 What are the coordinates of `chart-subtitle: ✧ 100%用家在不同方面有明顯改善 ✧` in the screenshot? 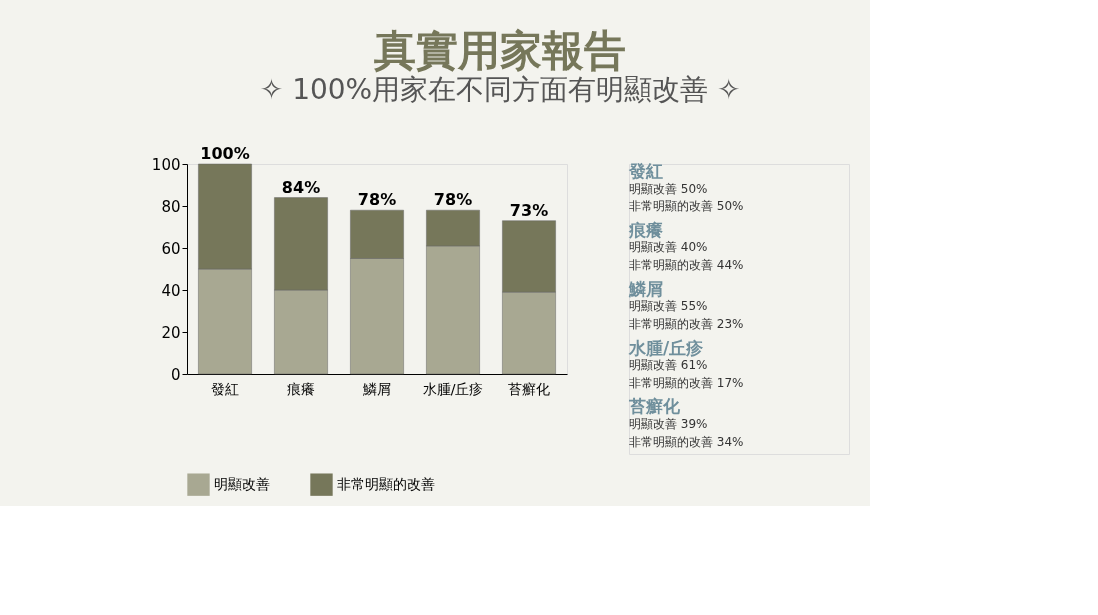 It's located at (500, 89).